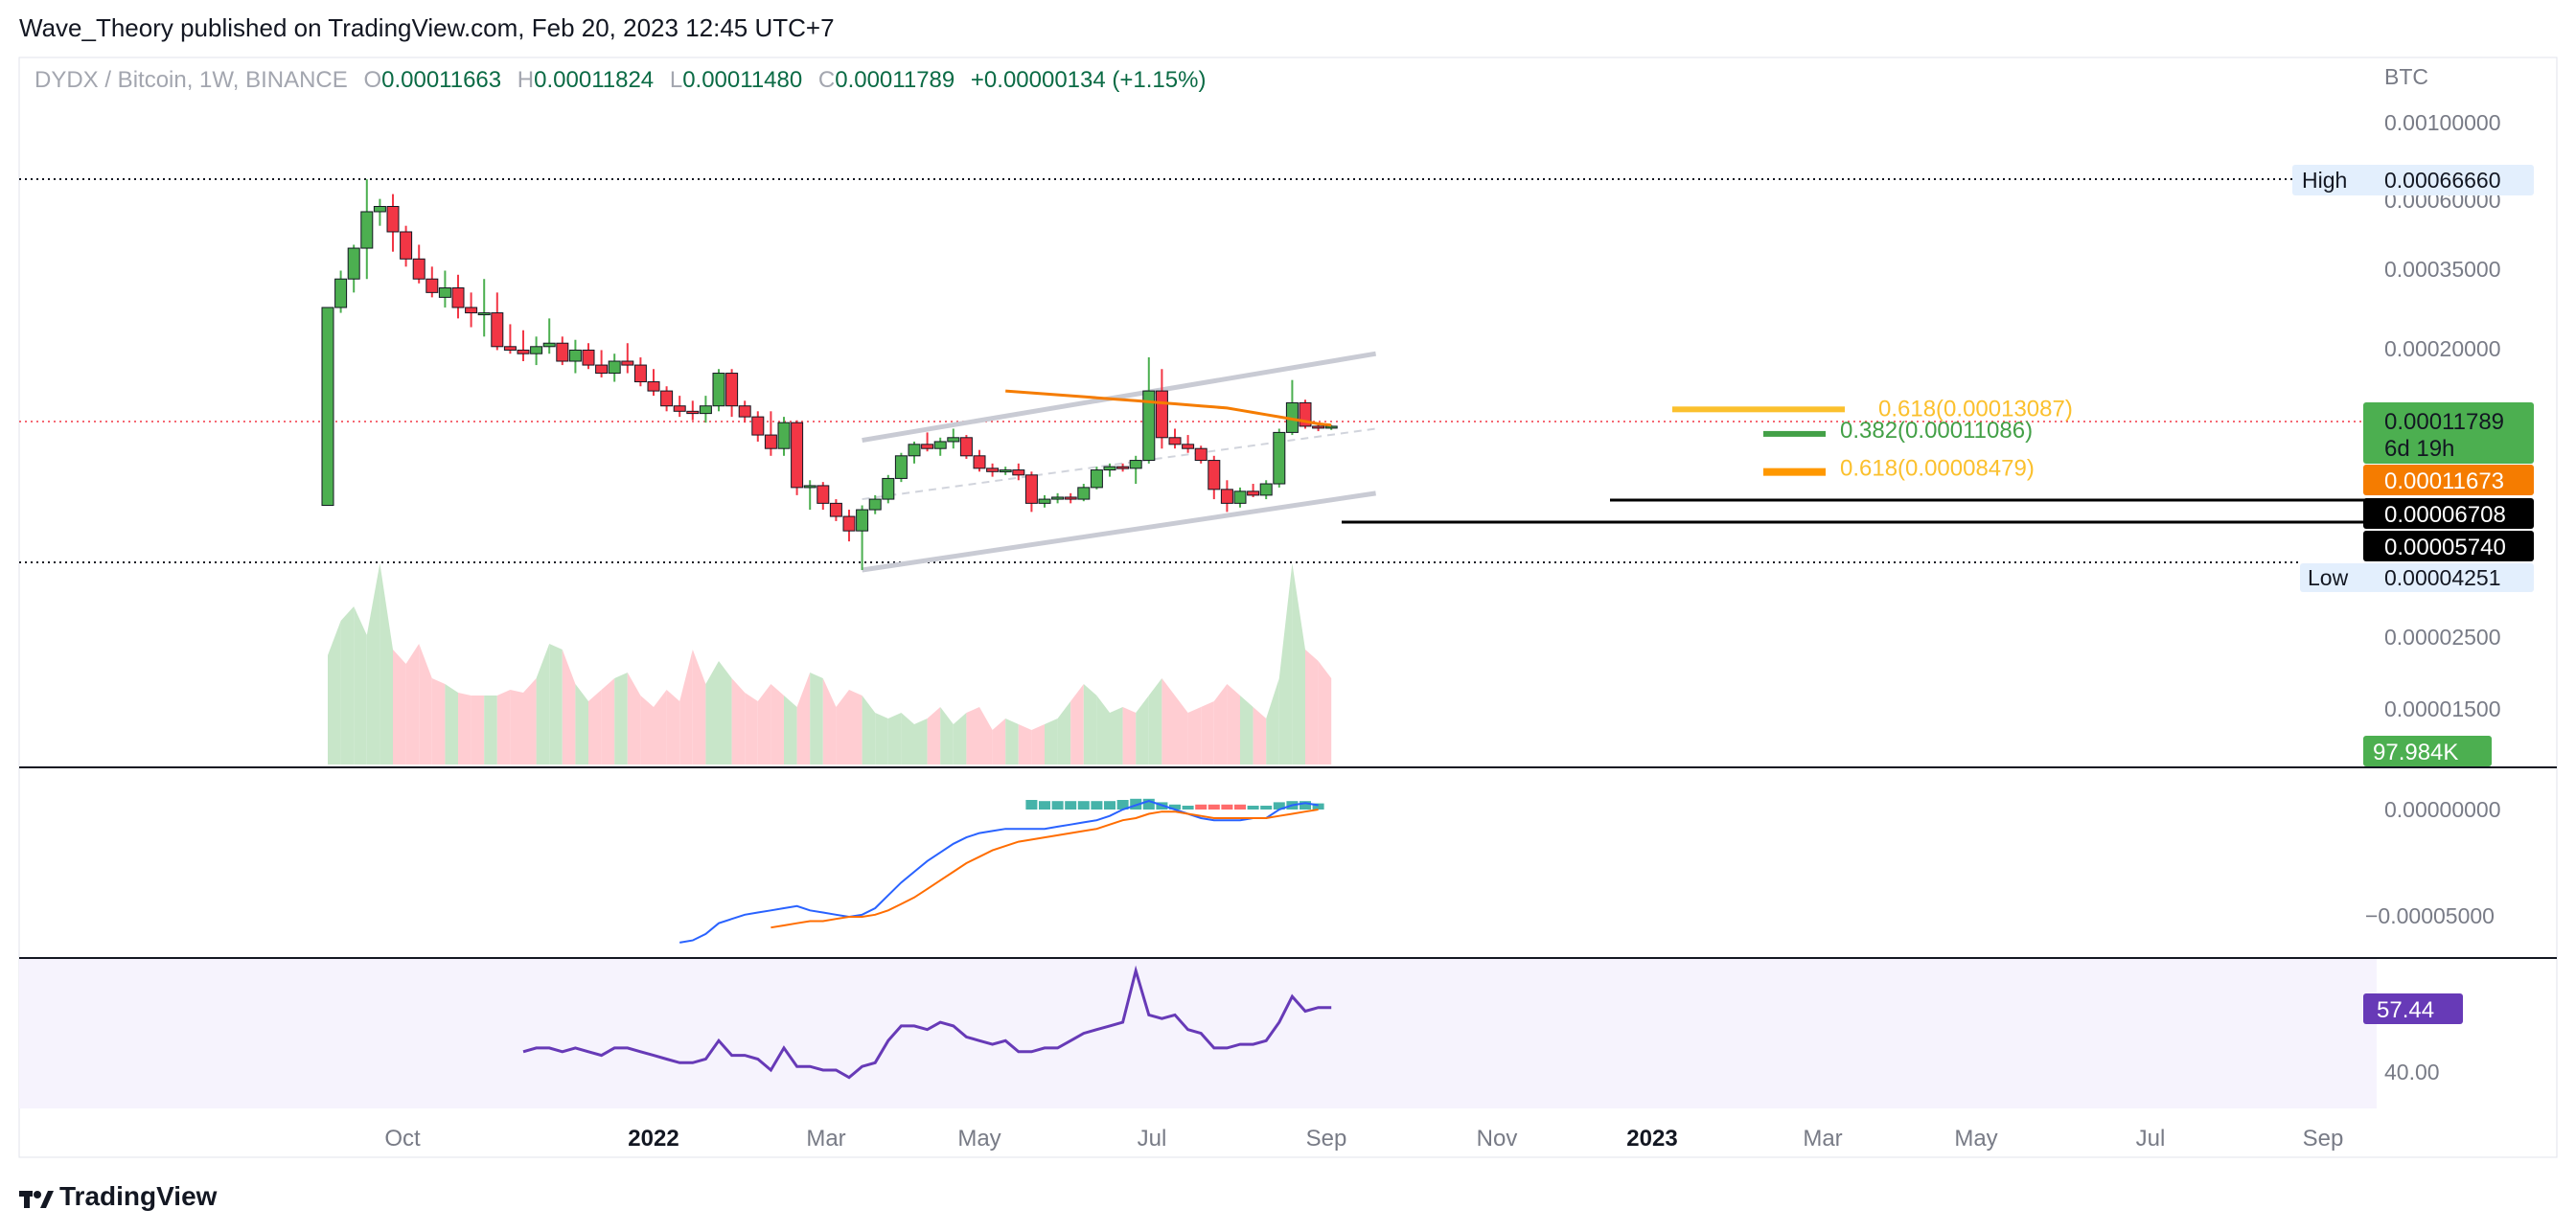  What do you see at coordinates (1326, 1139) in the screenshot?
I see `time-axis-tick: Sep` at bounding box center [1326, 1139].